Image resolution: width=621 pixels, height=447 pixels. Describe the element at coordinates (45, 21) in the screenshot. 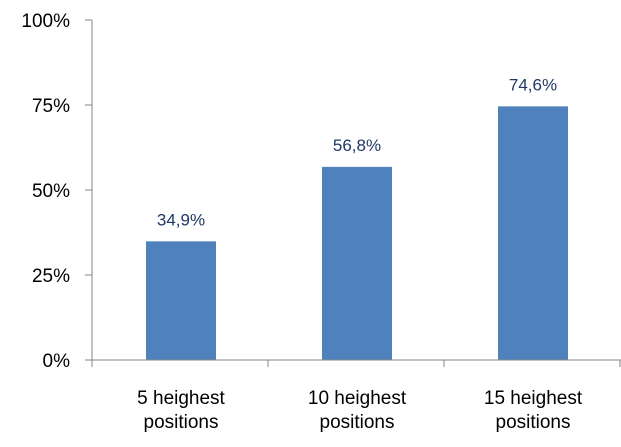

I see `y-tick-label: 100%` at that location.